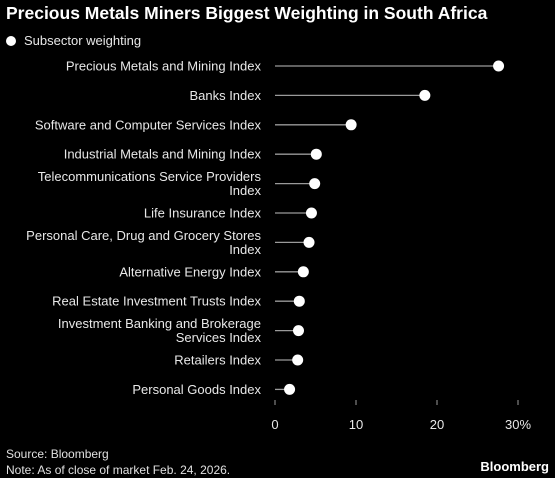  What do you see at coordinates (219, 337) in the screenshot?
I see `category-label: Services Index` at bounding box center [219, 337].